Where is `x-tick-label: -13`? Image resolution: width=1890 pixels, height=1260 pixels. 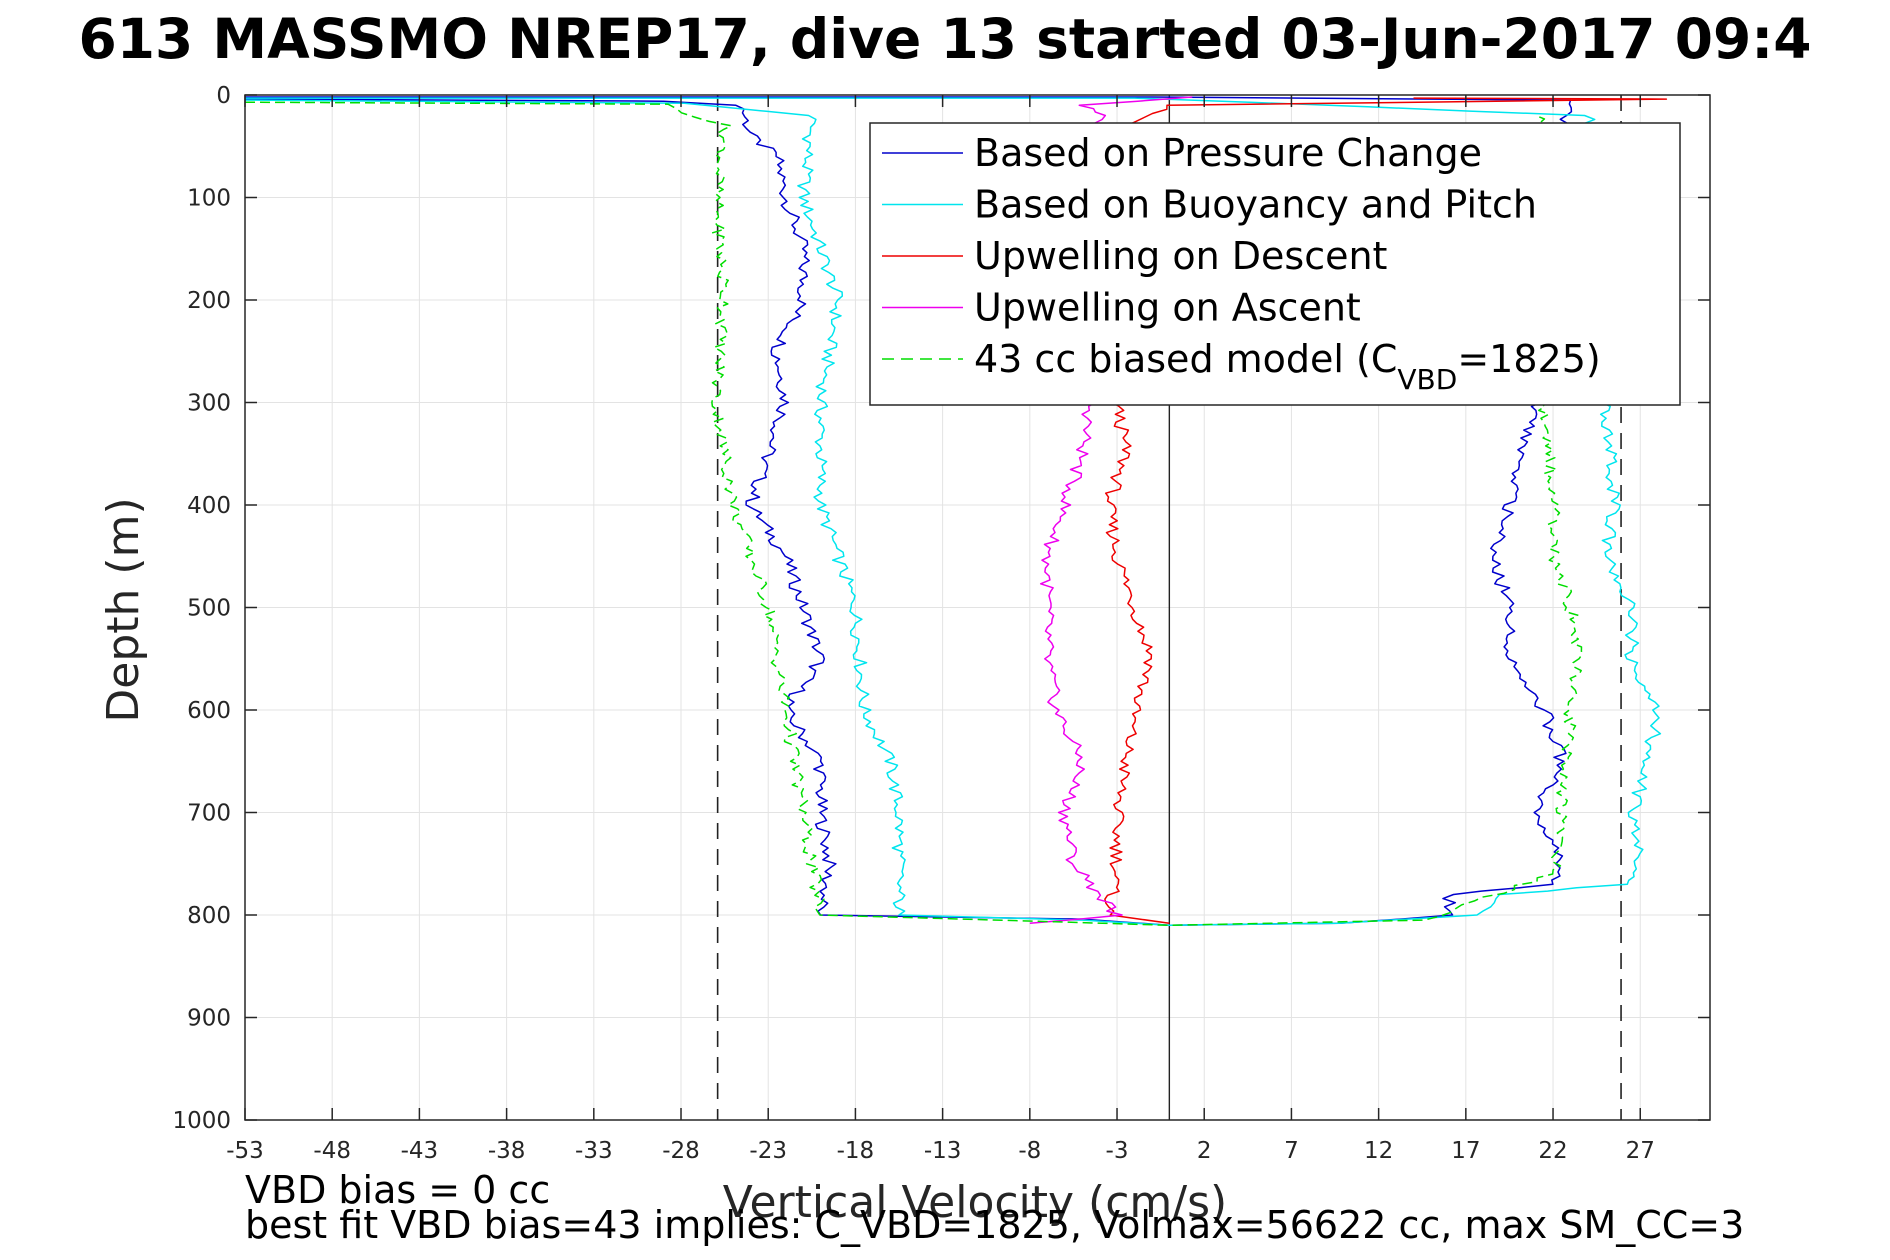 x-tick-label: -13 is located at coordinates (943, 1151).